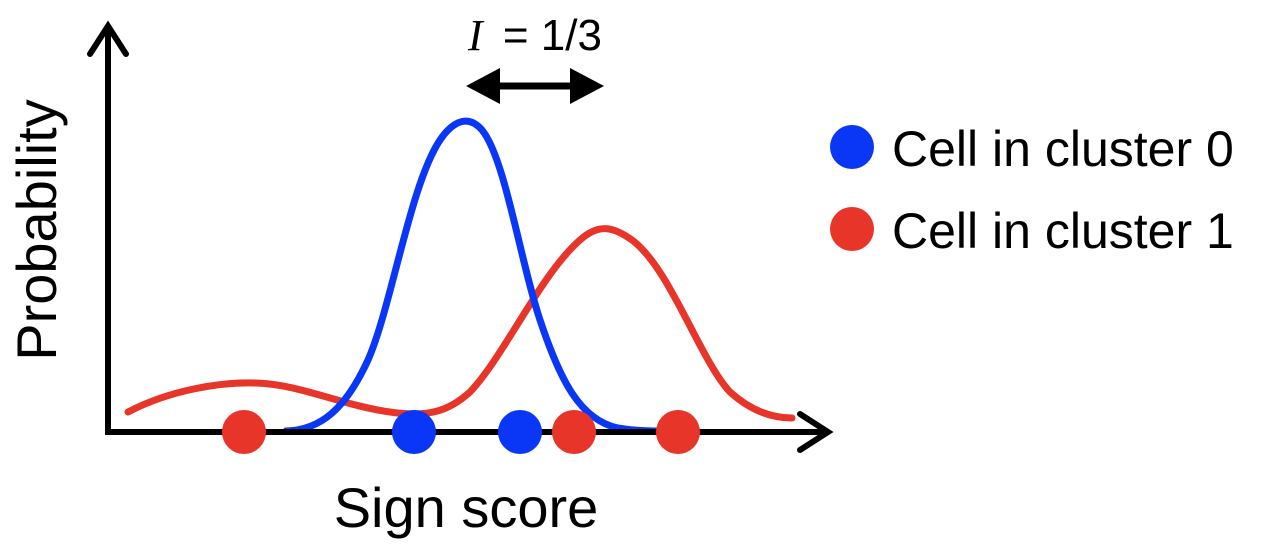  I want to click on y-axis-label: Probability, so click(36, 229).